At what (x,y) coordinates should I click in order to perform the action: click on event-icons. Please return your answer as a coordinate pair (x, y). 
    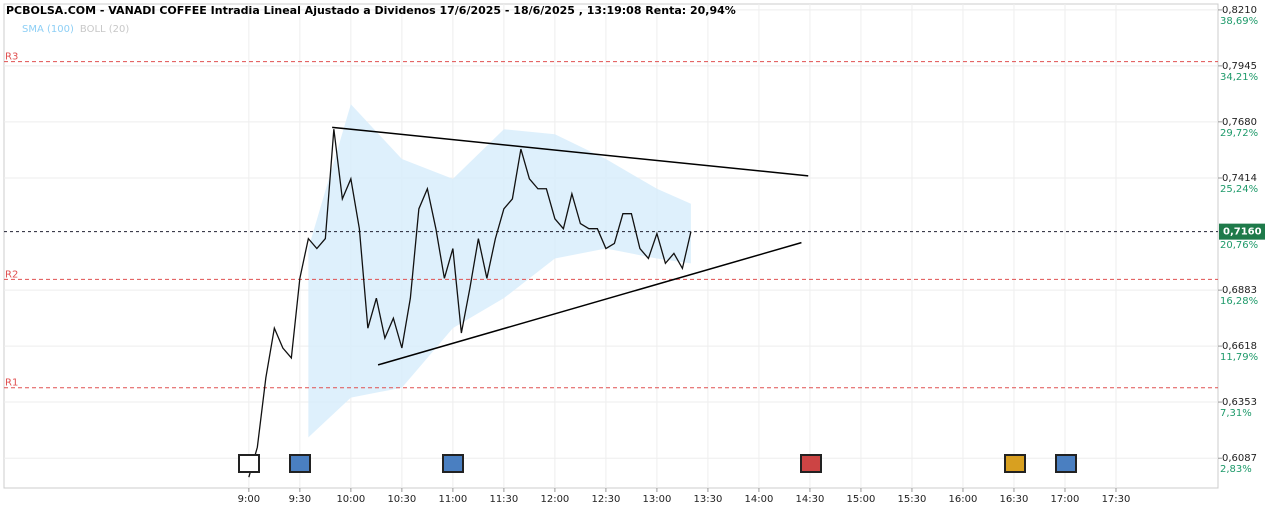
    Looking at the image, I should click on (657, 463).